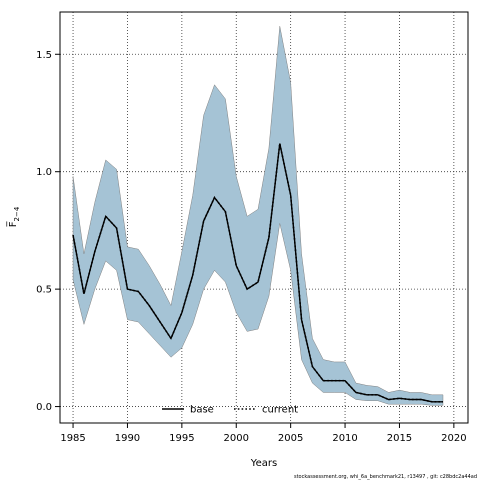 This screenshot has height=480, width=480. I want to click on x-axis: 1985 1990 1995 2000 2005 2010 2015 2020, so click(263, 433).